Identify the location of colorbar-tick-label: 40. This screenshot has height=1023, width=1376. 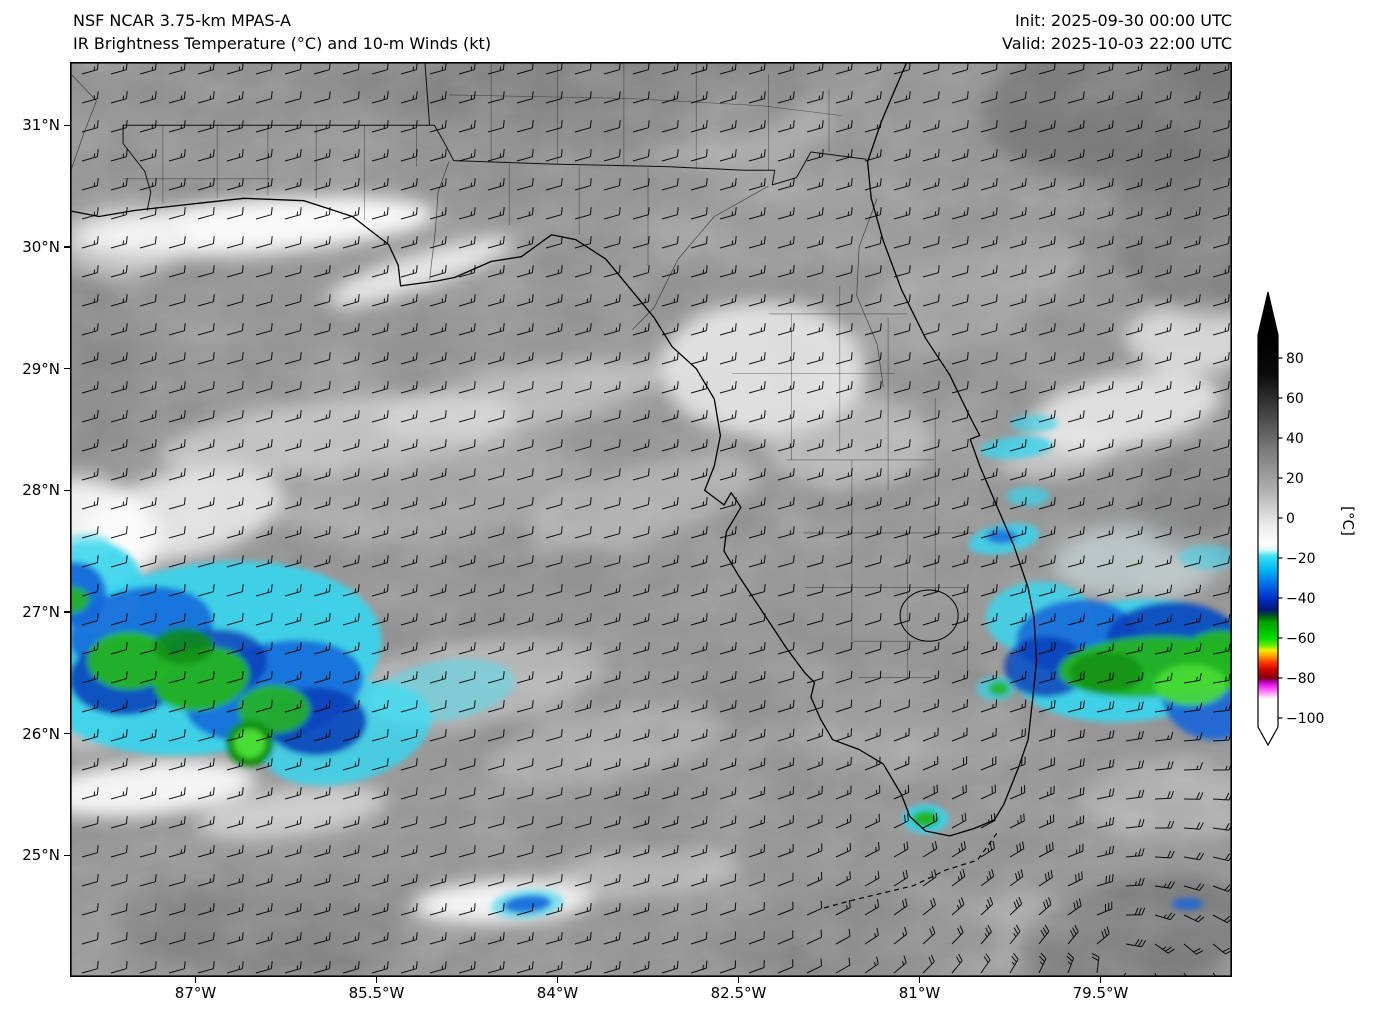
(1295, 439).